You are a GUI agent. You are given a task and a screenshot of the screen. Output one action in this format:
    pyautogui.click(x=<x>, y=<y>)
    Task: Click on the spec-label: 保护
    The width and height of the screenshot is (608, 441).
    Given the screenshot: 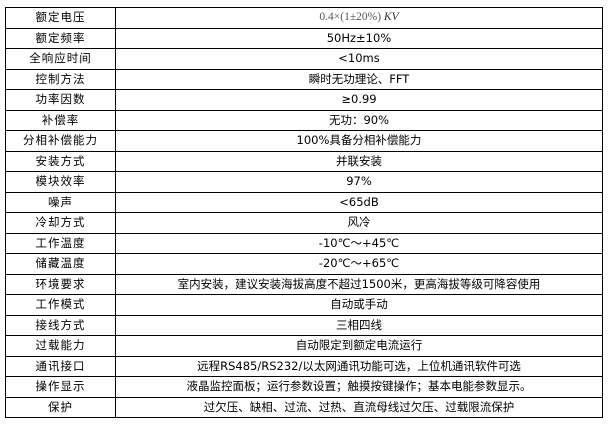 What is the action you would take?
    pyautogui.click(x=60, y=407)
    